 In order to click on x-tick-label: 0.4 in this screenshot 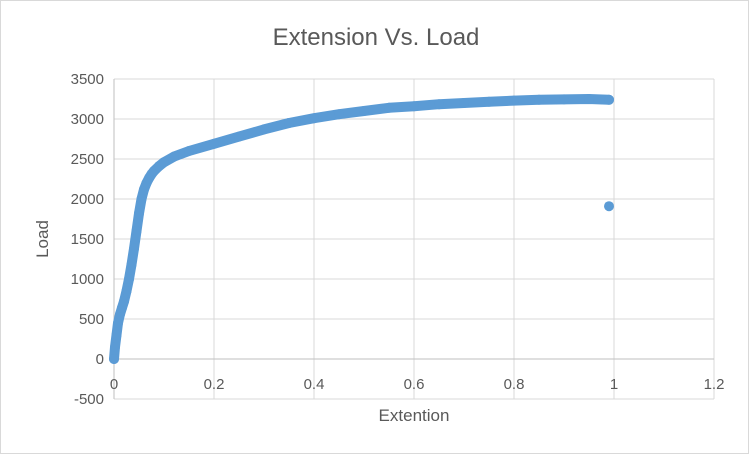, I will do `click(314, 384)`.